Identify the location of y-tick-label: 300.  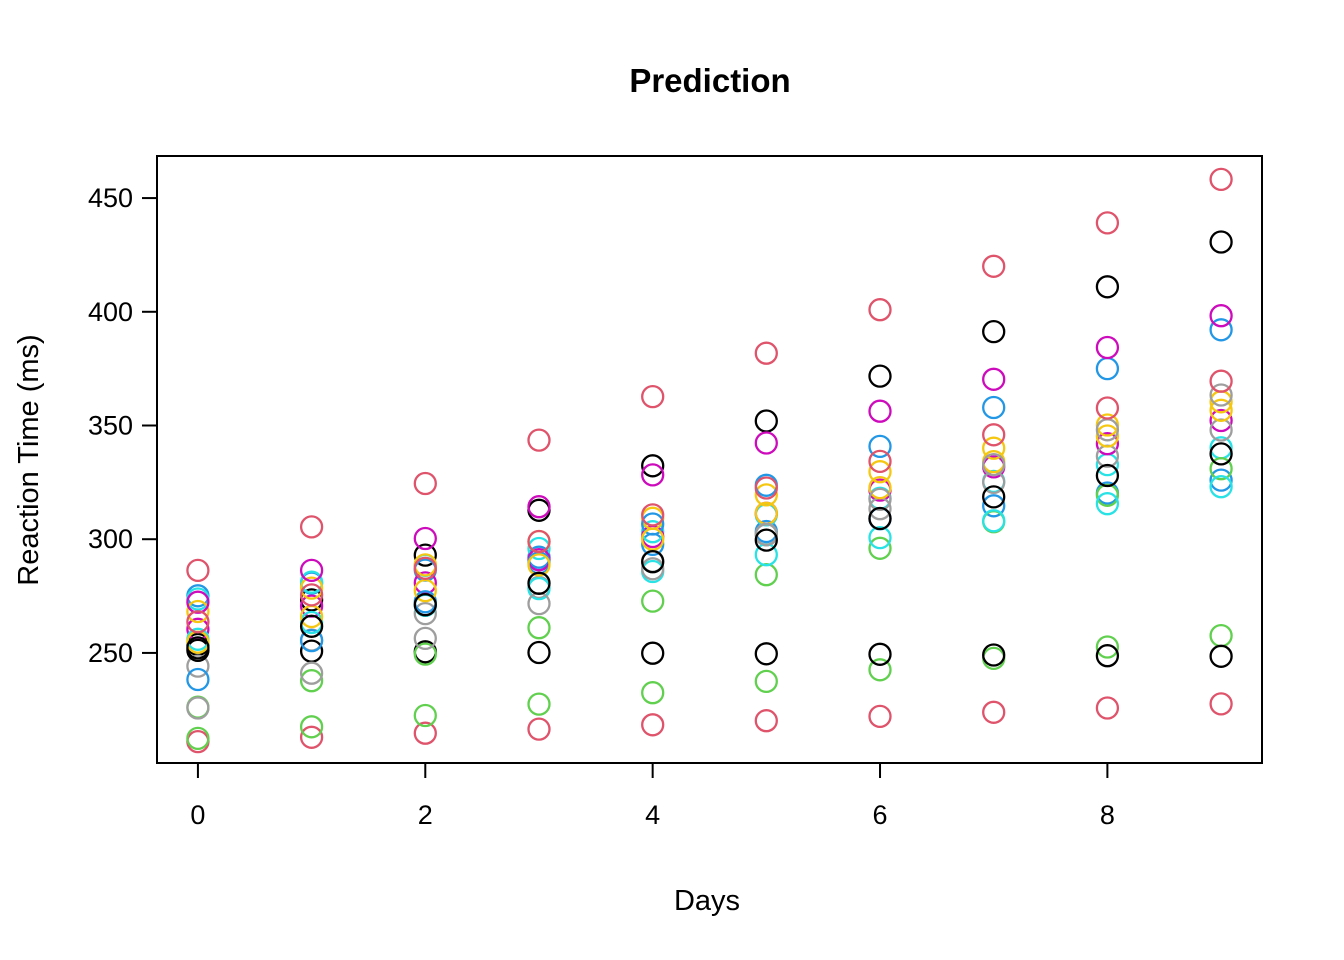
(110, 539).